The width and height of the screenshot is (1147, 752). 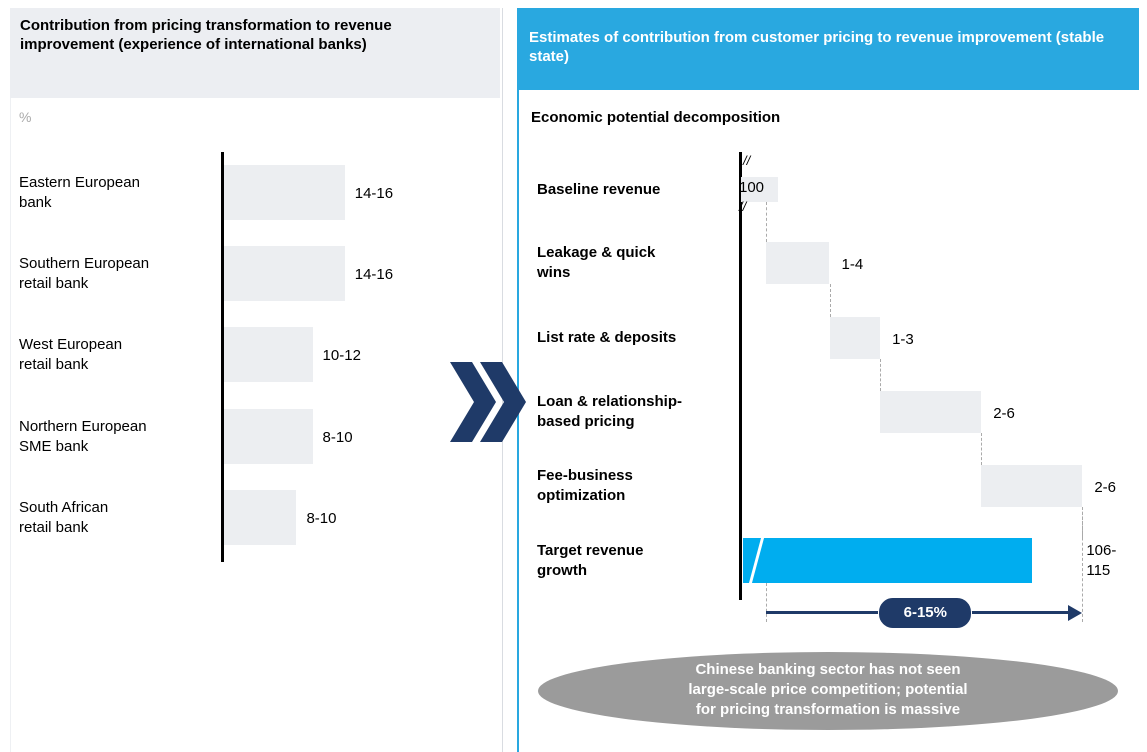 What do you see at coordinates (925, 613) in the screenshot?
I see `arrow-label: 6-15%` at bounding box center [925, 613].